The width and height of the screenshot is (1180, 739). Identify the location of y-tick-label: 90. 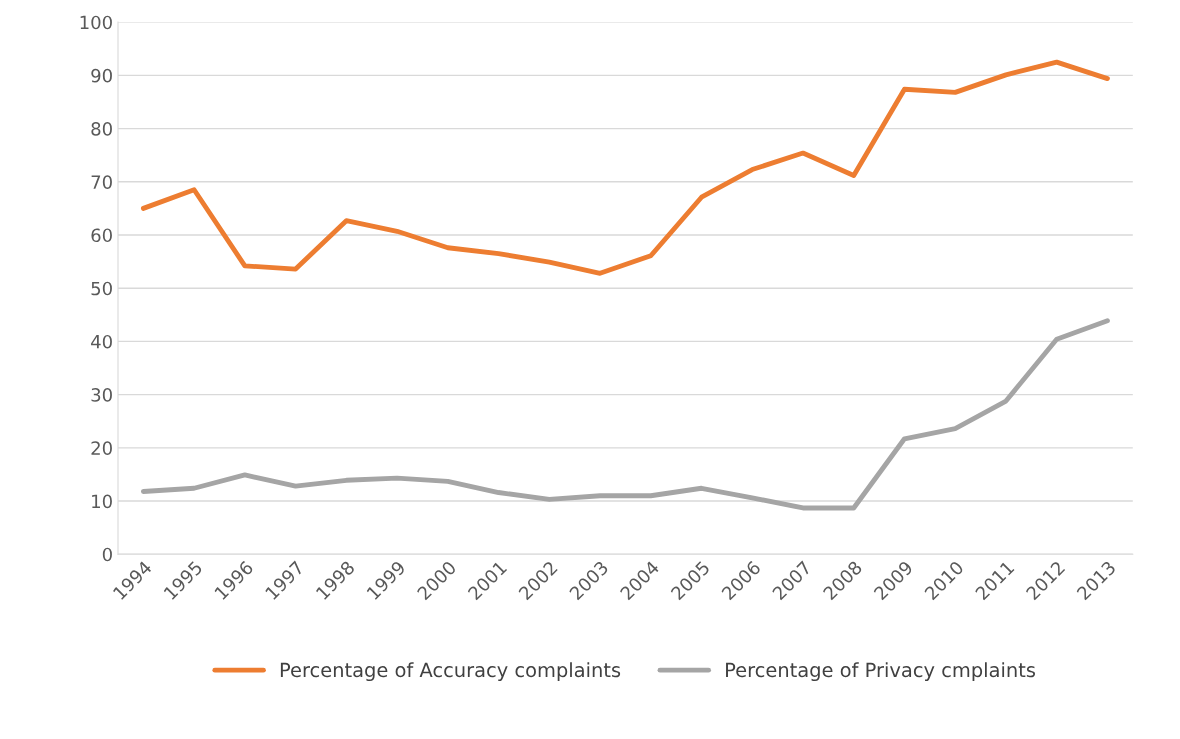
(101, 75).